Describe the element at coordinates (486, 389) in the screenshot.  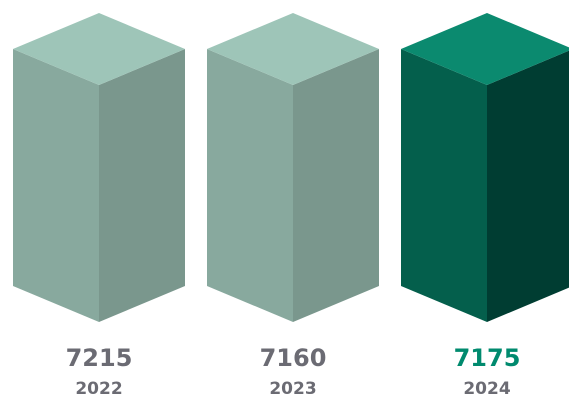
I see `category-label-2024: 2024` at that location.